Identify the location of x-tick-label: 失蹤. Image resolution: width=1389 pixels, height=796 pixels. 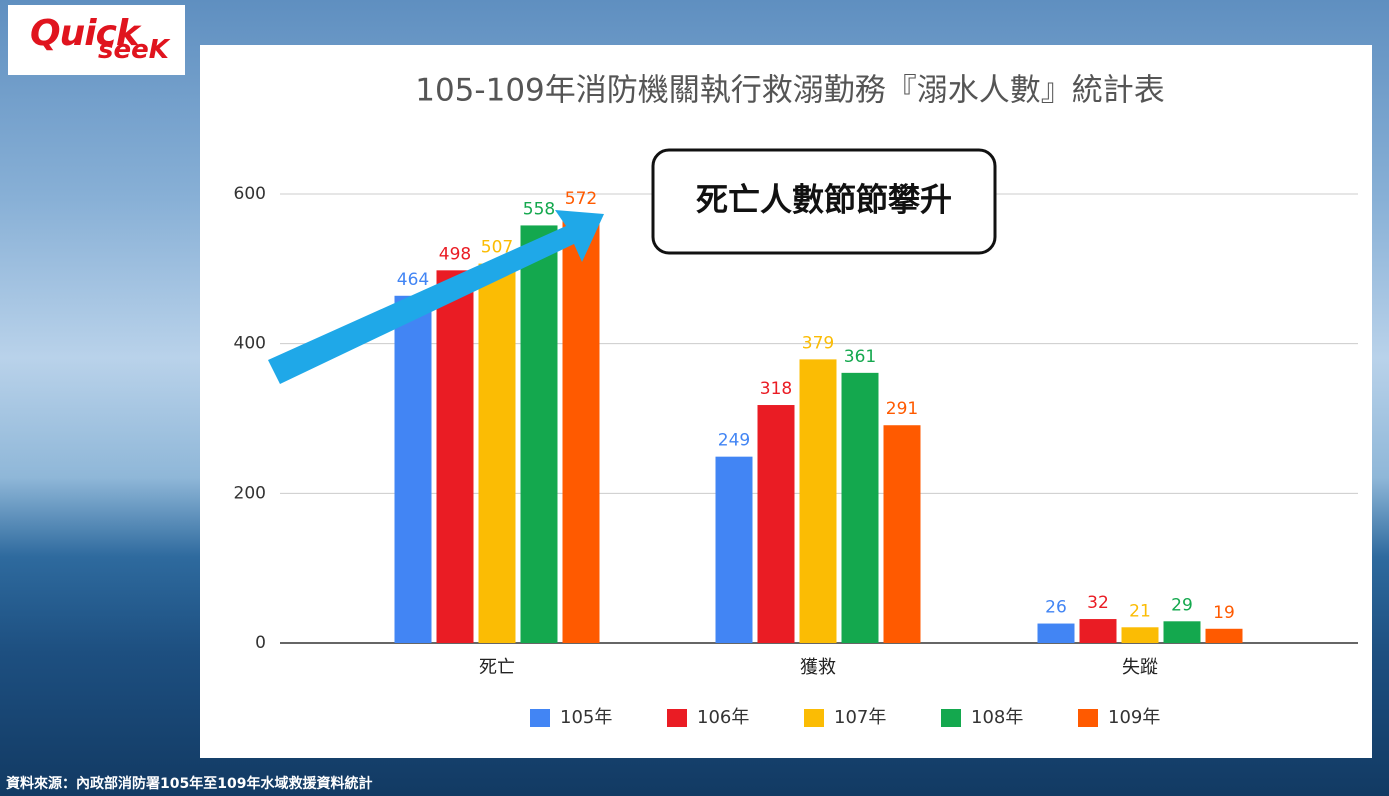
(1140, 667).